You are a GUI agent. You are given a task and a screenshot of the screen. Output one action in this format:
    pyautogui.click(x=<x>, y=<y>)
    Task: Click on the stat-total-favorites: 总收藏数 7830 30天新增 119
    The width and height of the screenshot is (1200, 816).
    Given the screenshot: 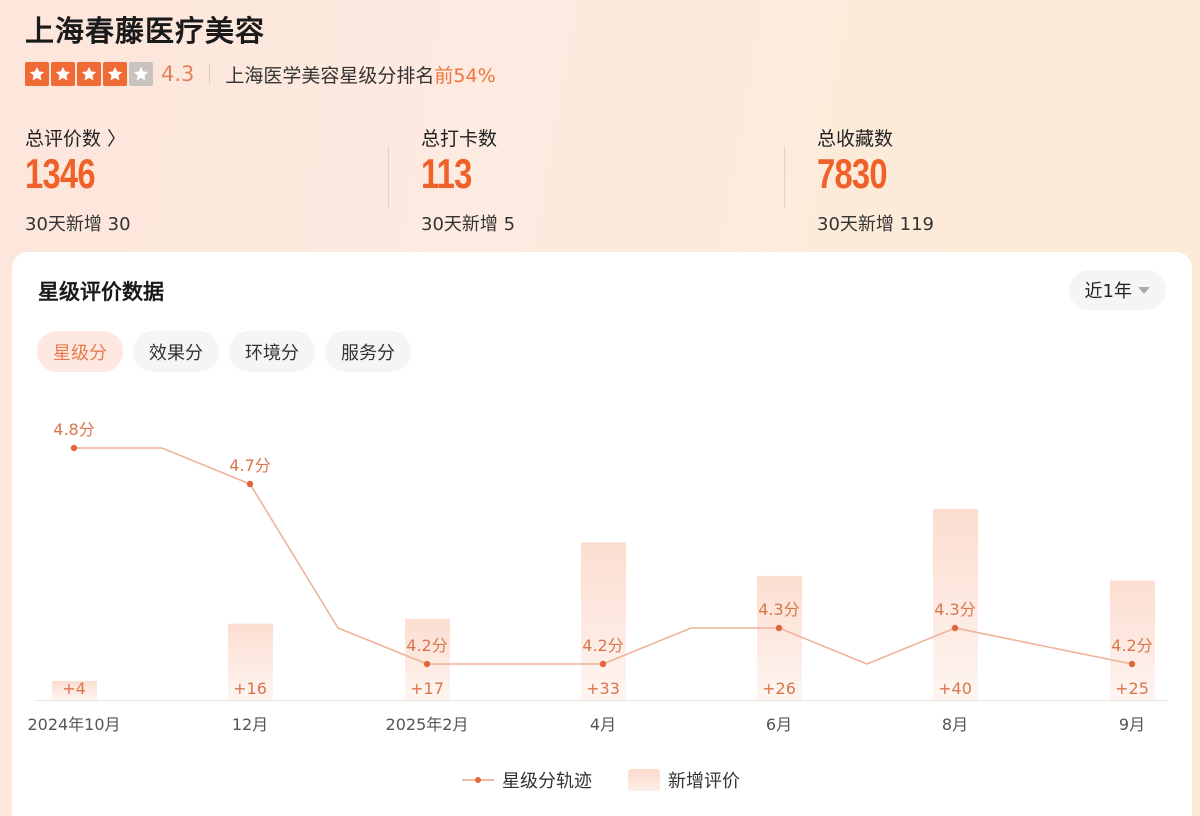 What is the action you would take?
    pyautogui.click(x=875, y=180)
    